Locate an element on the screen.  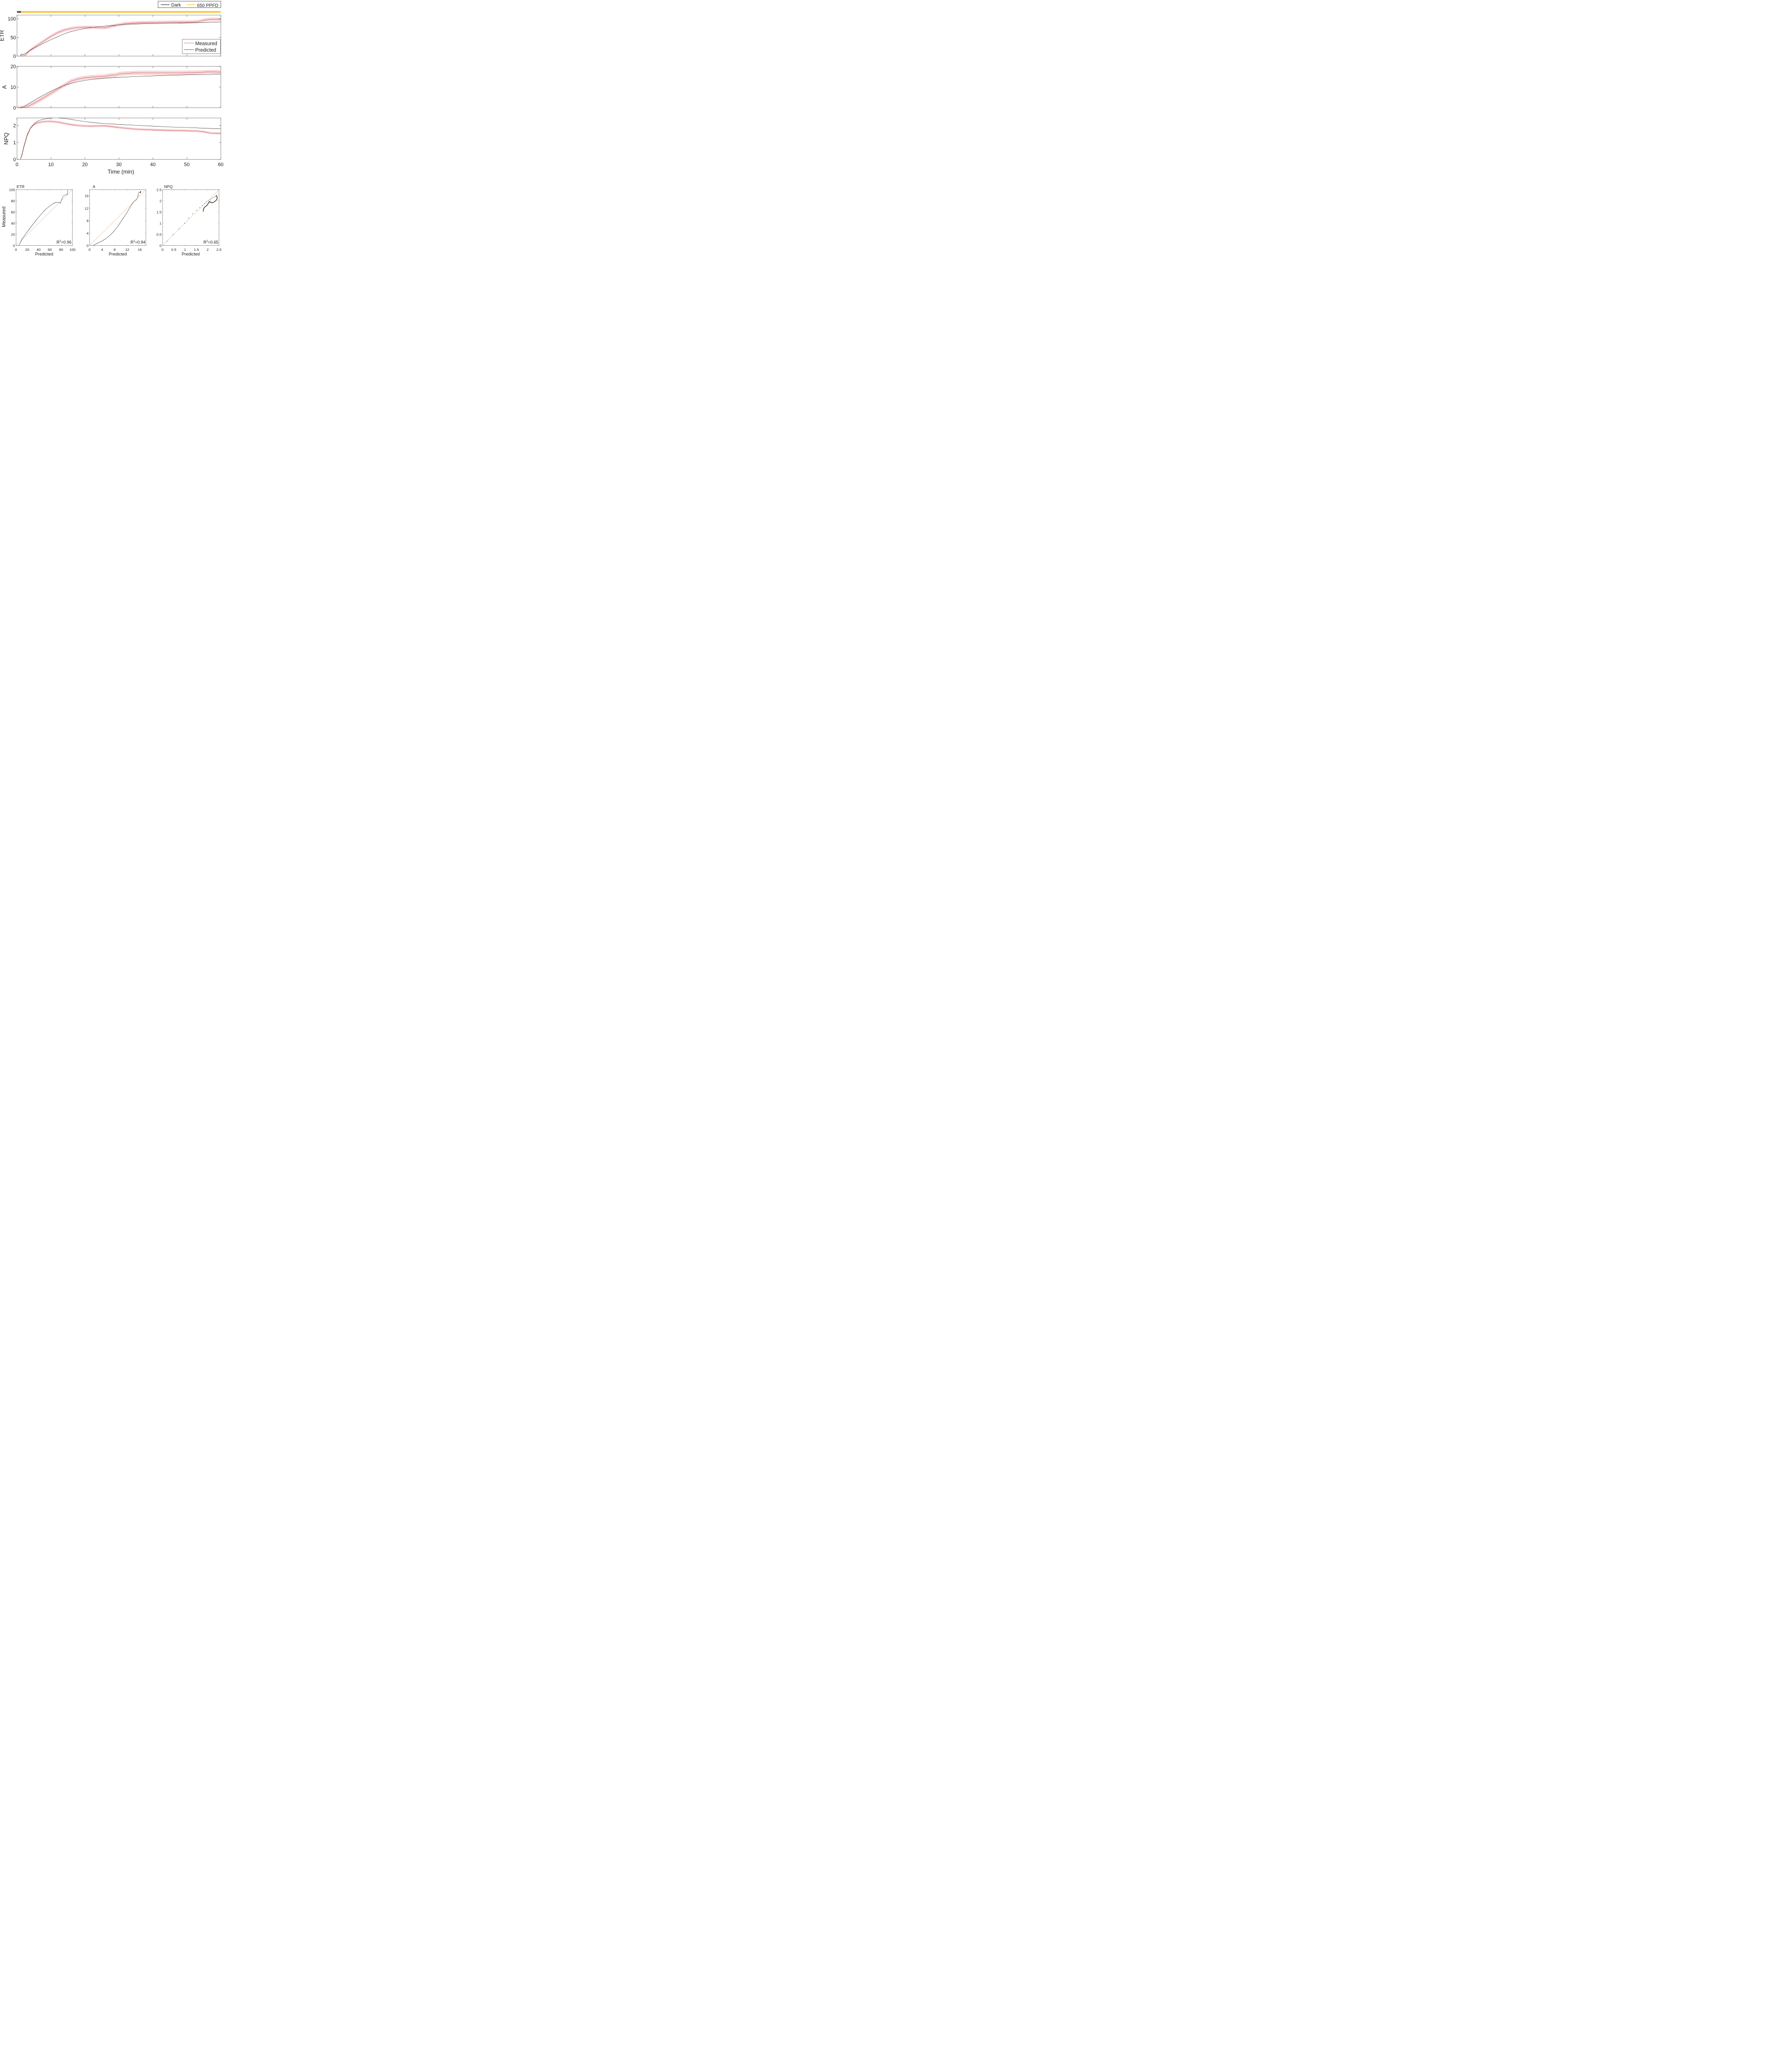
x-tick-label: 40 is located at coordinates (39, 250).